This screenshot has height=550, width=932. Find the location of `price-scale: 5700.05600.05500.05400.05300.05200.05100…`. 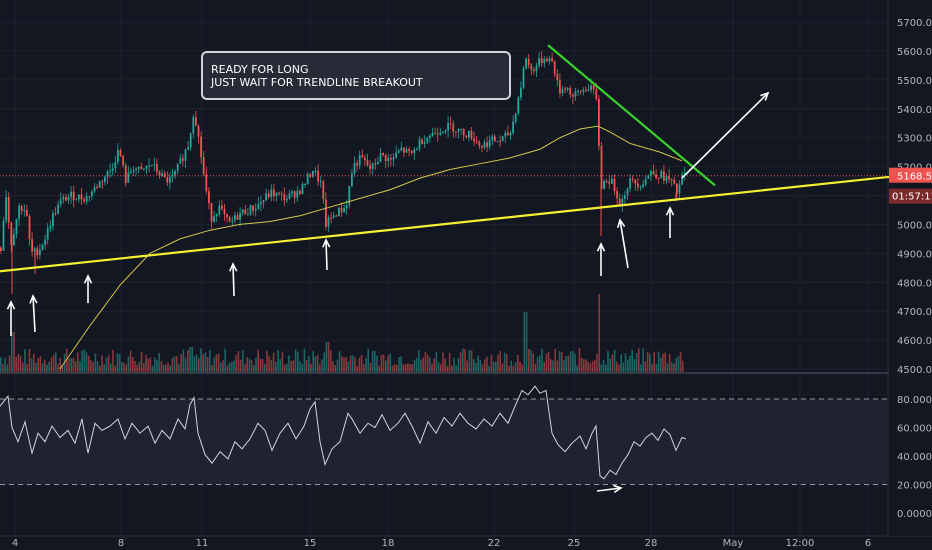

price-scale: 5700.05600.05500.05400.05300.05200.05100… is located at coordinates (910, 268).